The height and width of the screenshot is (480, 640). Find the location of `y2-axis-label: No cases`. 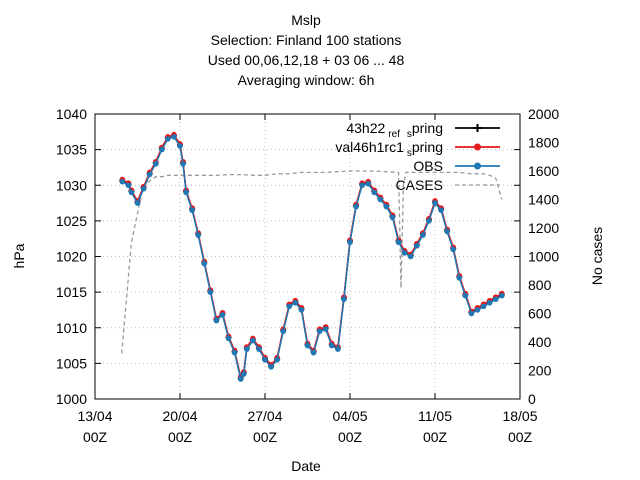

y2-axis-label: No cases is located at coordinates (597, 256).